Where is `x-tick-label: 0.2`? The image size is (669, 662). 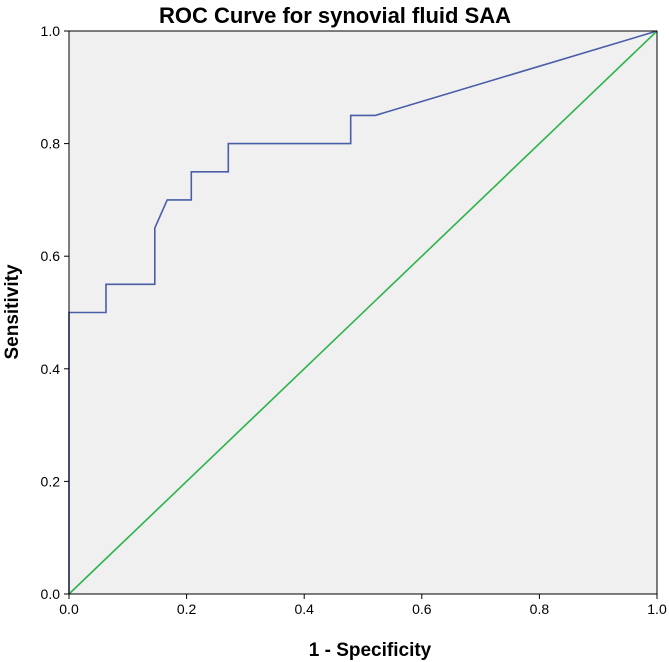
x-tick-label: 0.2 is located at coordinates (187, 609).